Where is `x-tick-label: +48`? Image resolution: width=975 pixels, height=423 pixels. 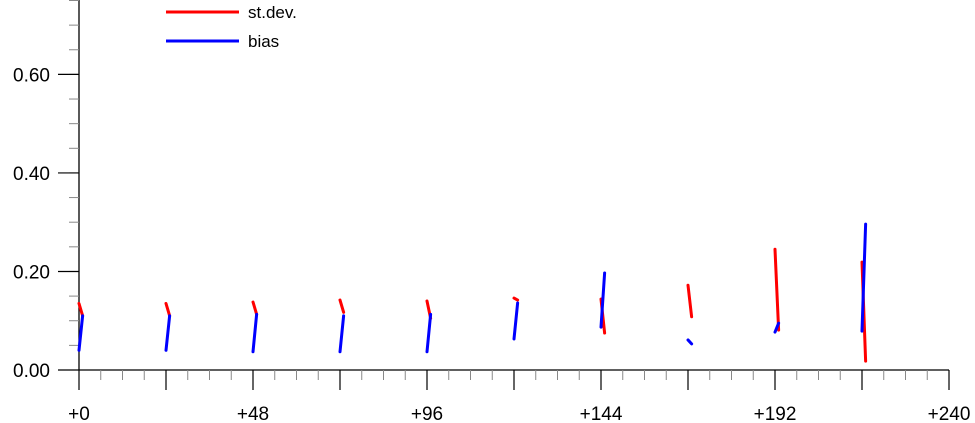
x-tick-label: +48 is located at coordinates (253, 413).